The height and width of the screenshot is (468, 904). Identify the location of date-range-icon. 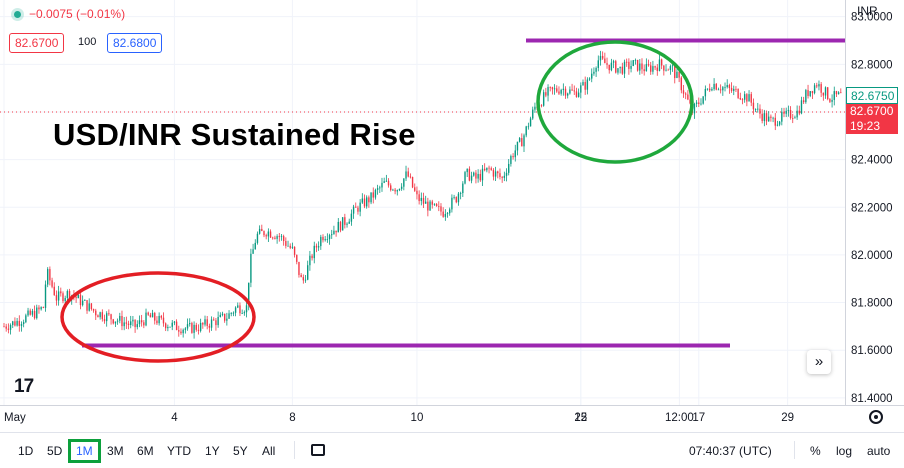
(318, 450).